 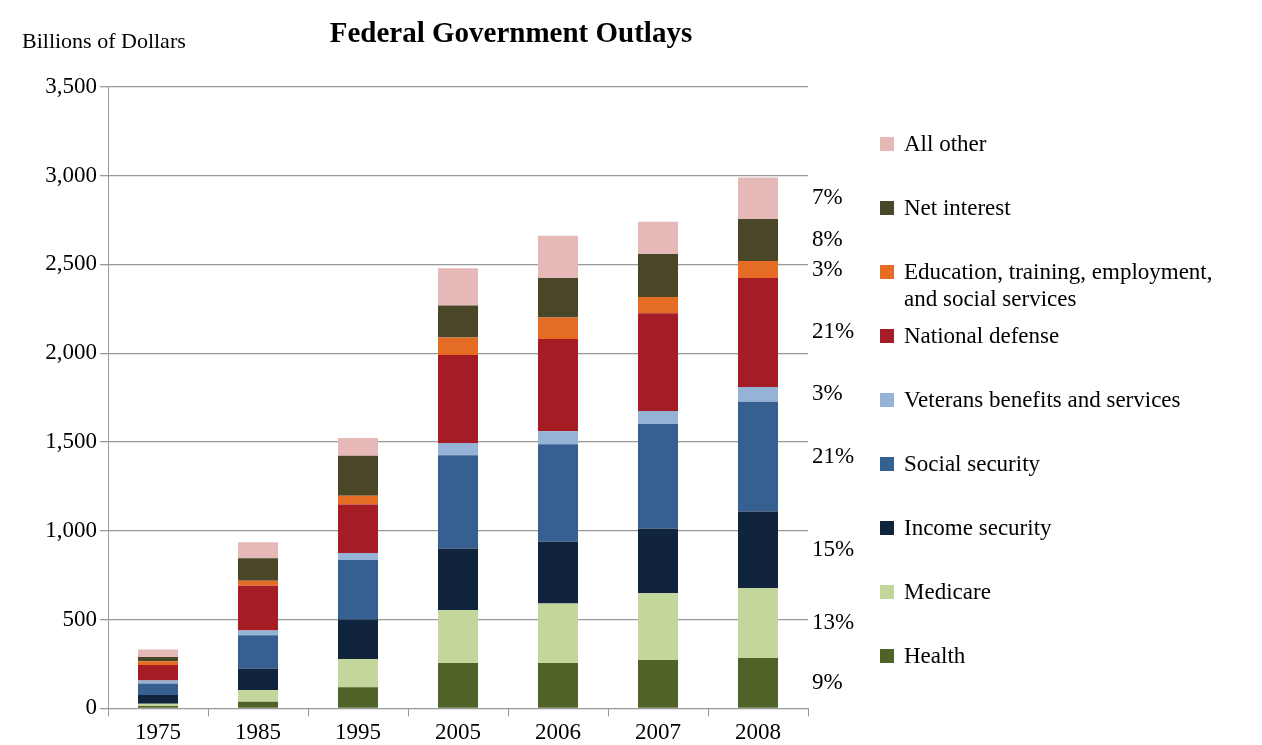 I want to click on legend-label: Social security, so click(x=972, y=463).